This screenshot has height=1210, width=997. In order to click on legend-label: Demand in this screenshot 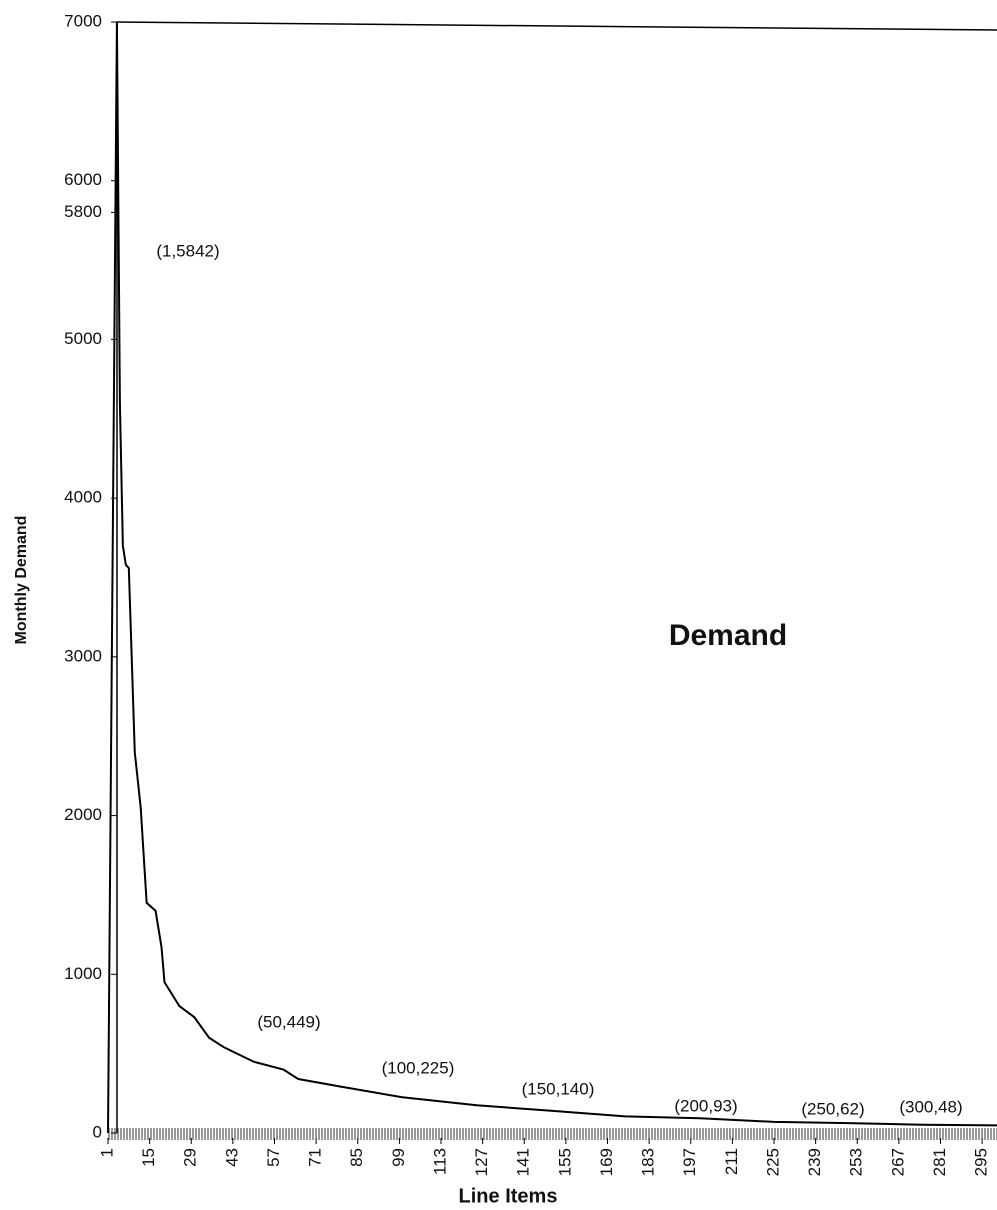, I will do `click(728, 635)`.